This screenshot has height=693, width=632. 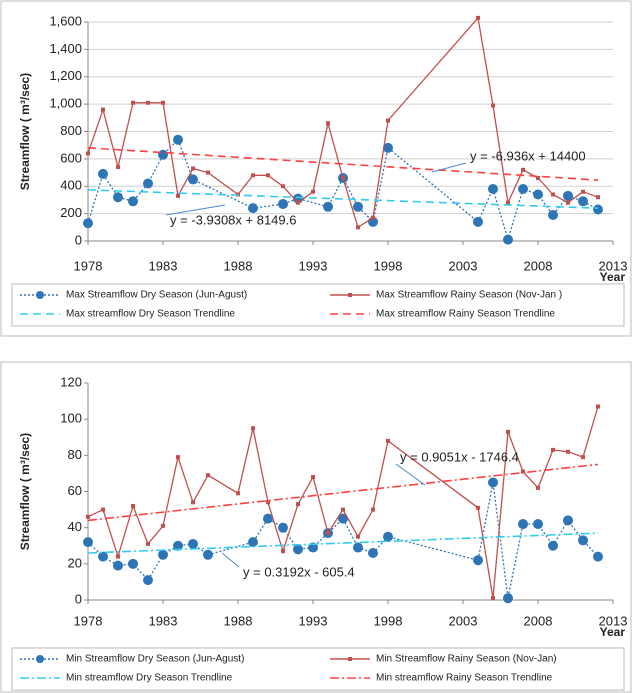 I want to click on x-tick-label: 2008, so click(x=538, y=620).